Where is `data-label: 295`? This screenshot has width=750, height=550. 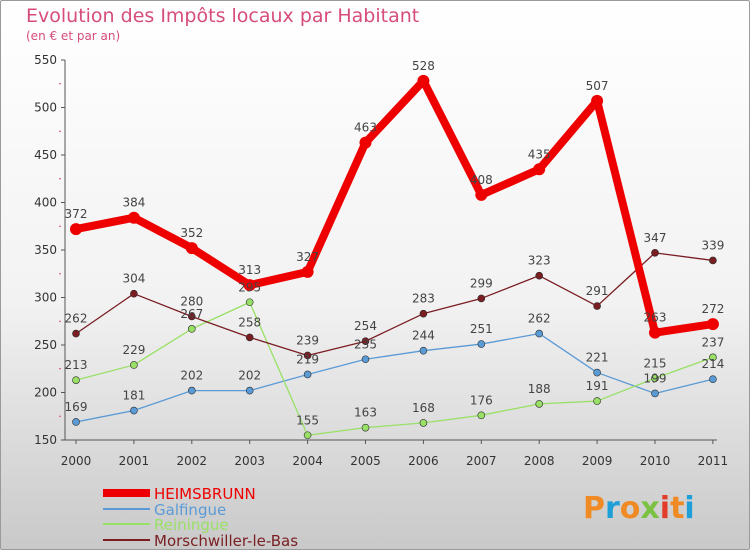 data-label: 295 is located at coordinates (249, 287).